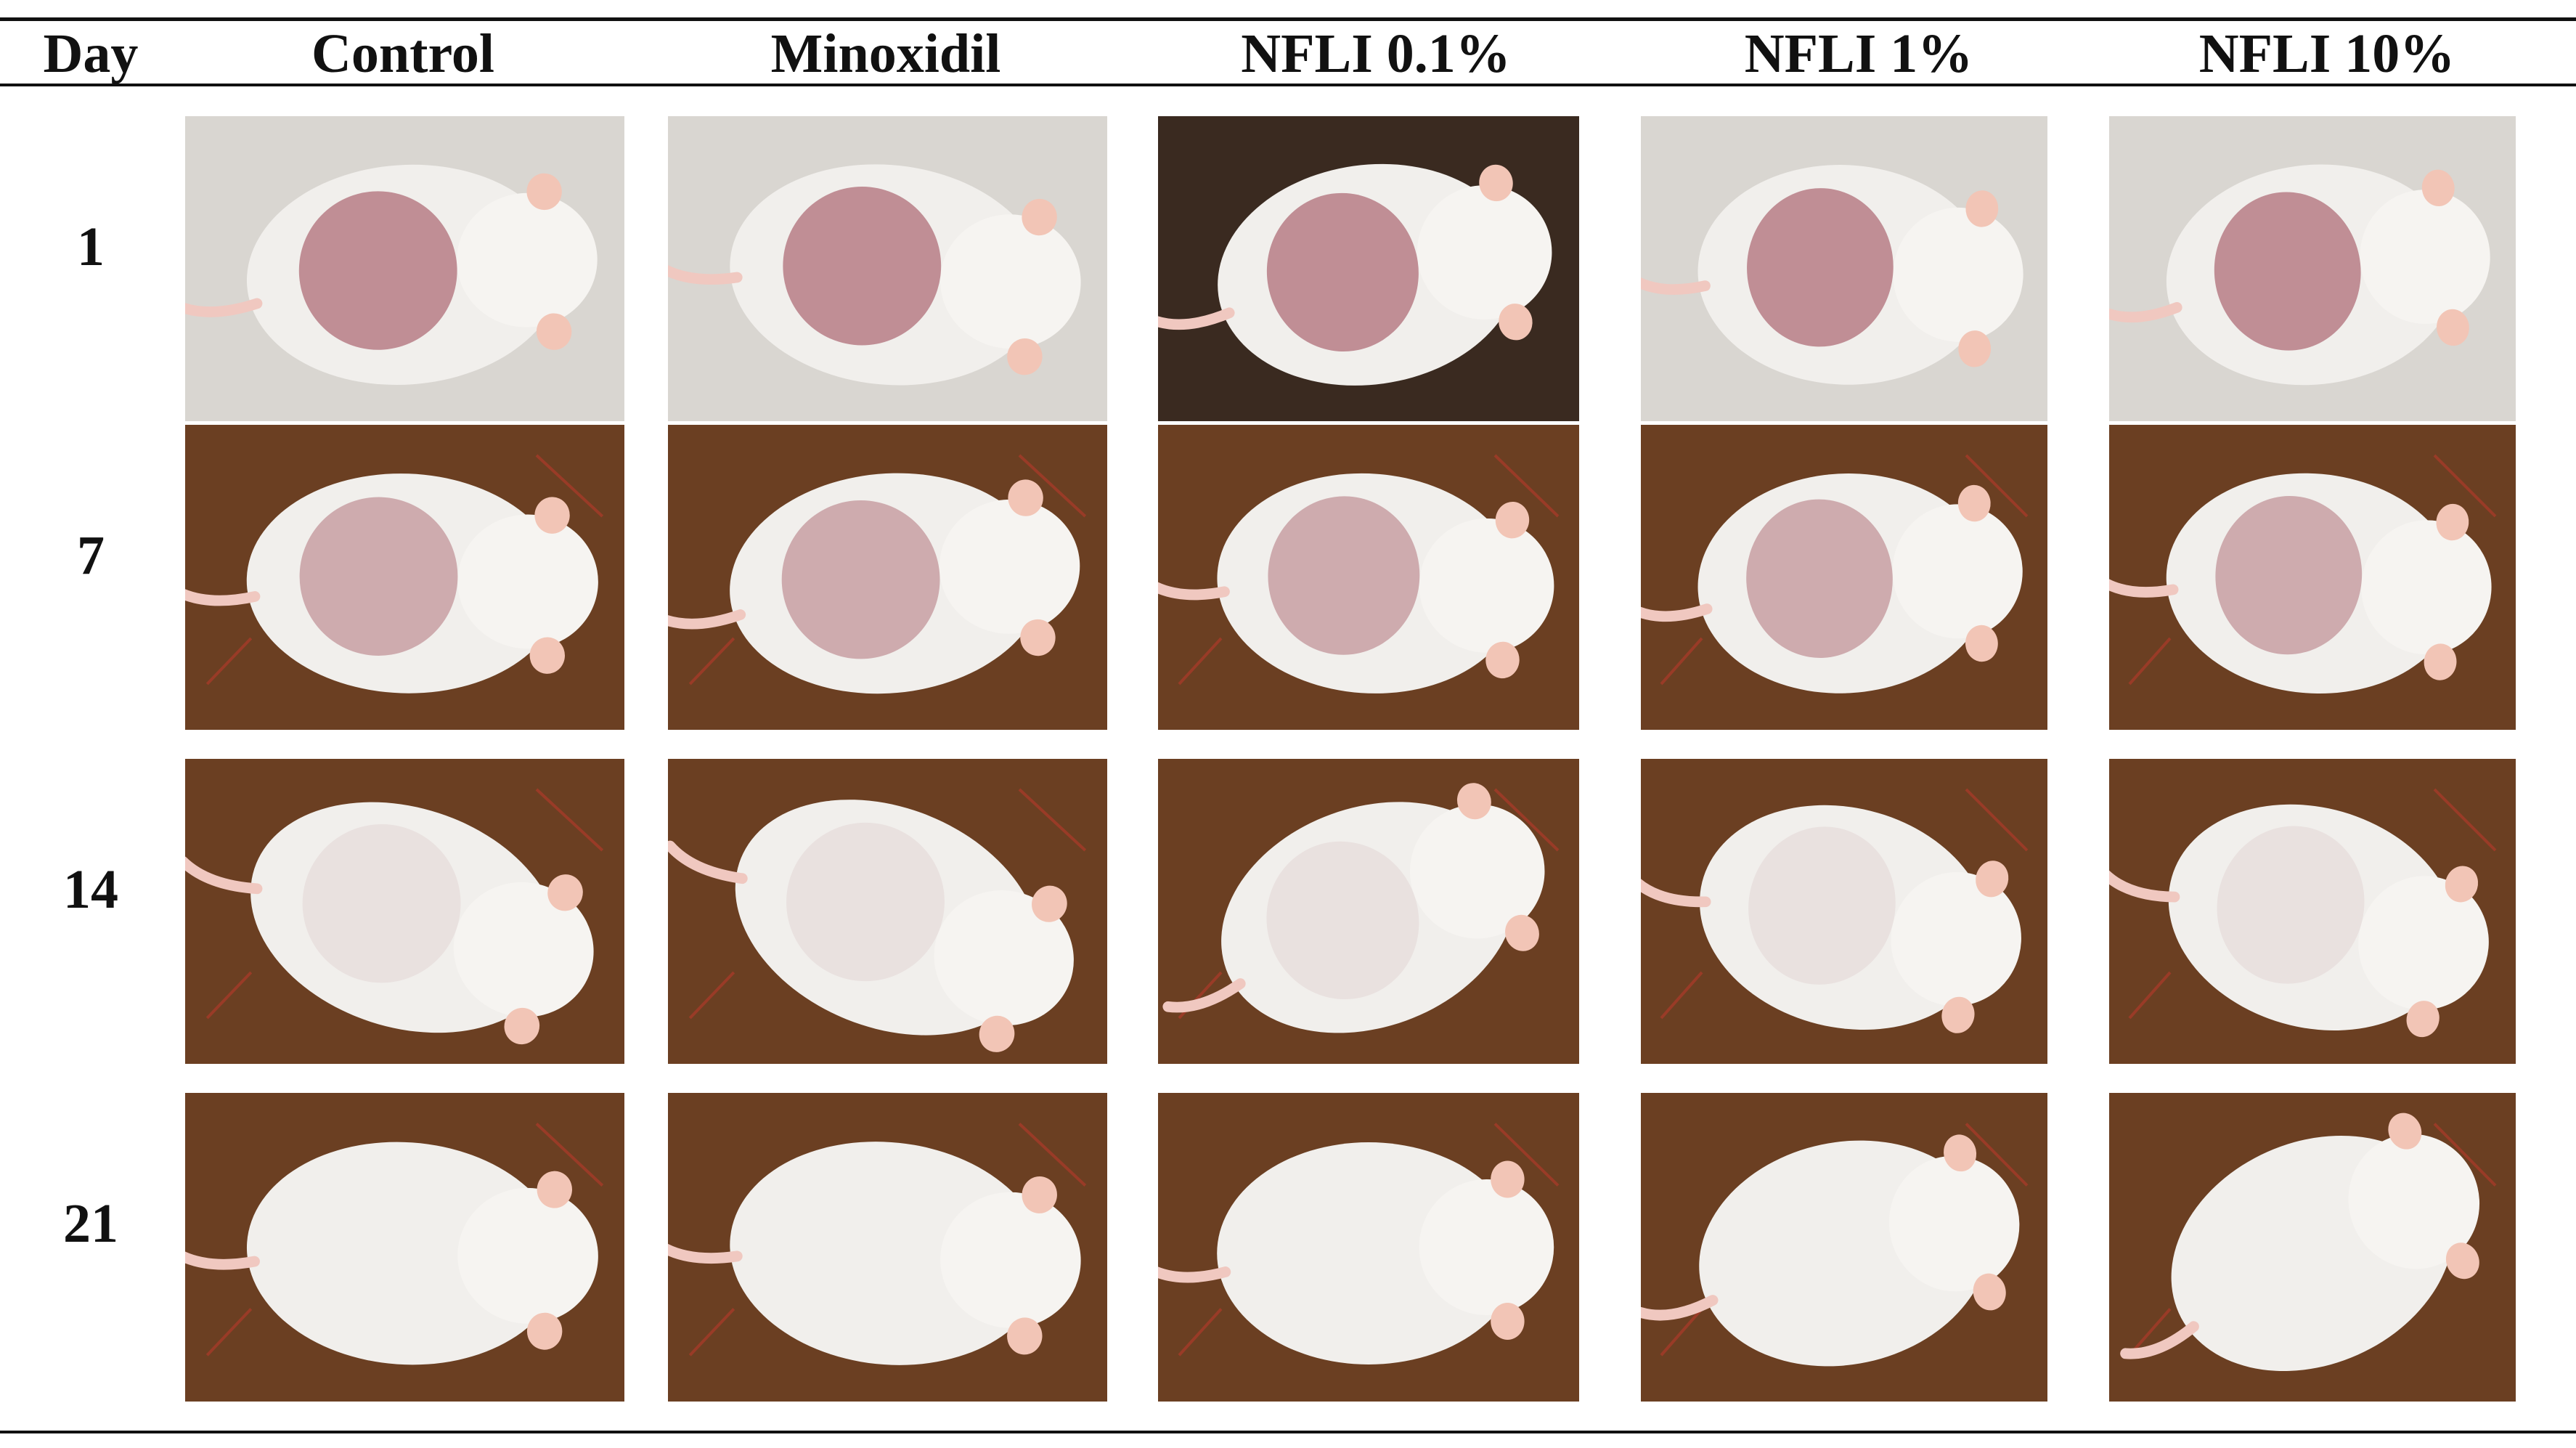 The image size is (2576, 1448). Describe the element at coordinates (887, 1247) in the screenshot. I see `mouse-photo-day21-minoxidil` at that location.